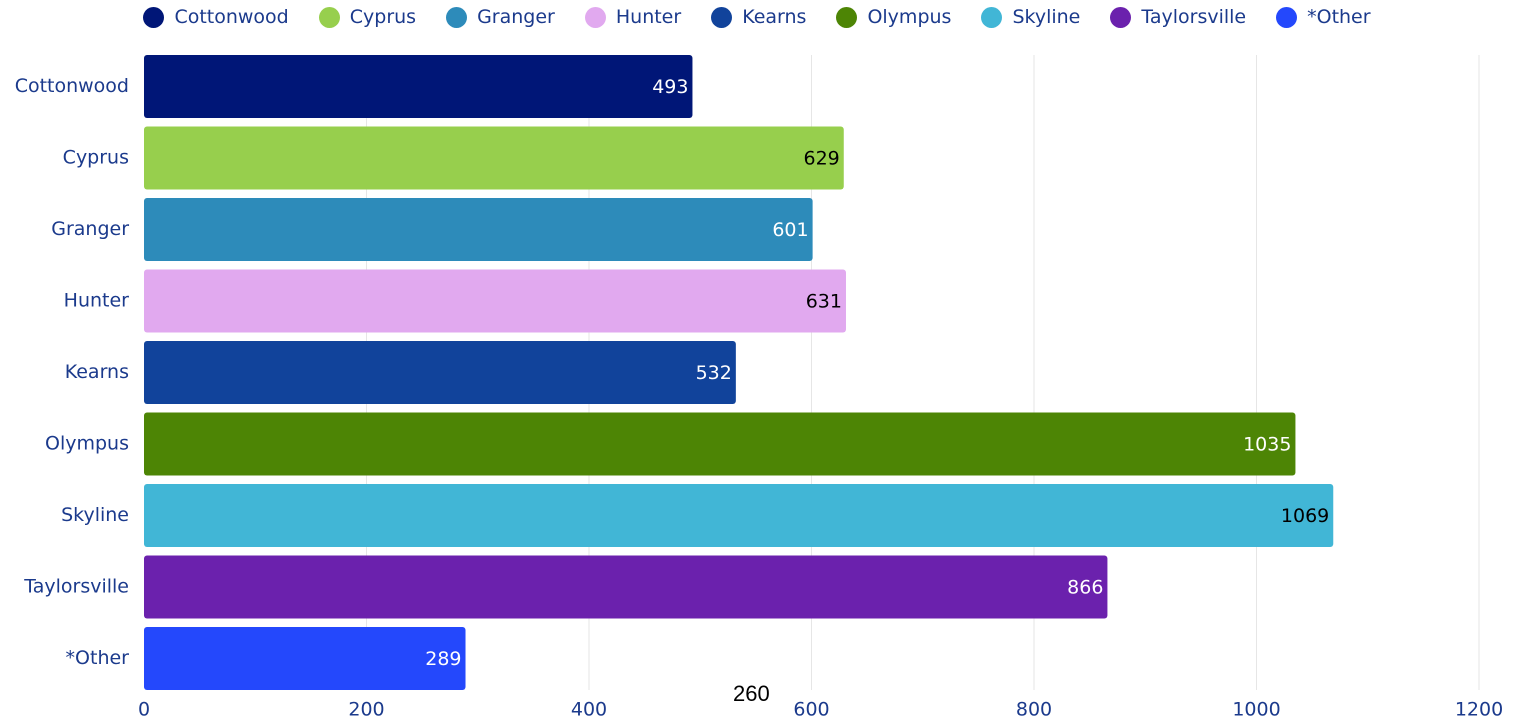  I want to click on legend-item: Hunter, so click(633, 17).